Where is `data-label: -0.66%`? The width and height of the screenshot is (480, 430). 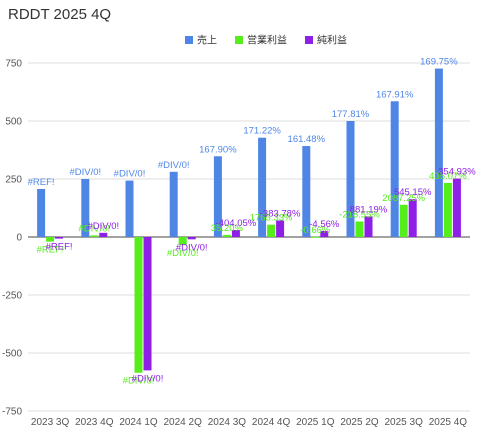 data-label: -0.66% is located at coordinates (315, 230).